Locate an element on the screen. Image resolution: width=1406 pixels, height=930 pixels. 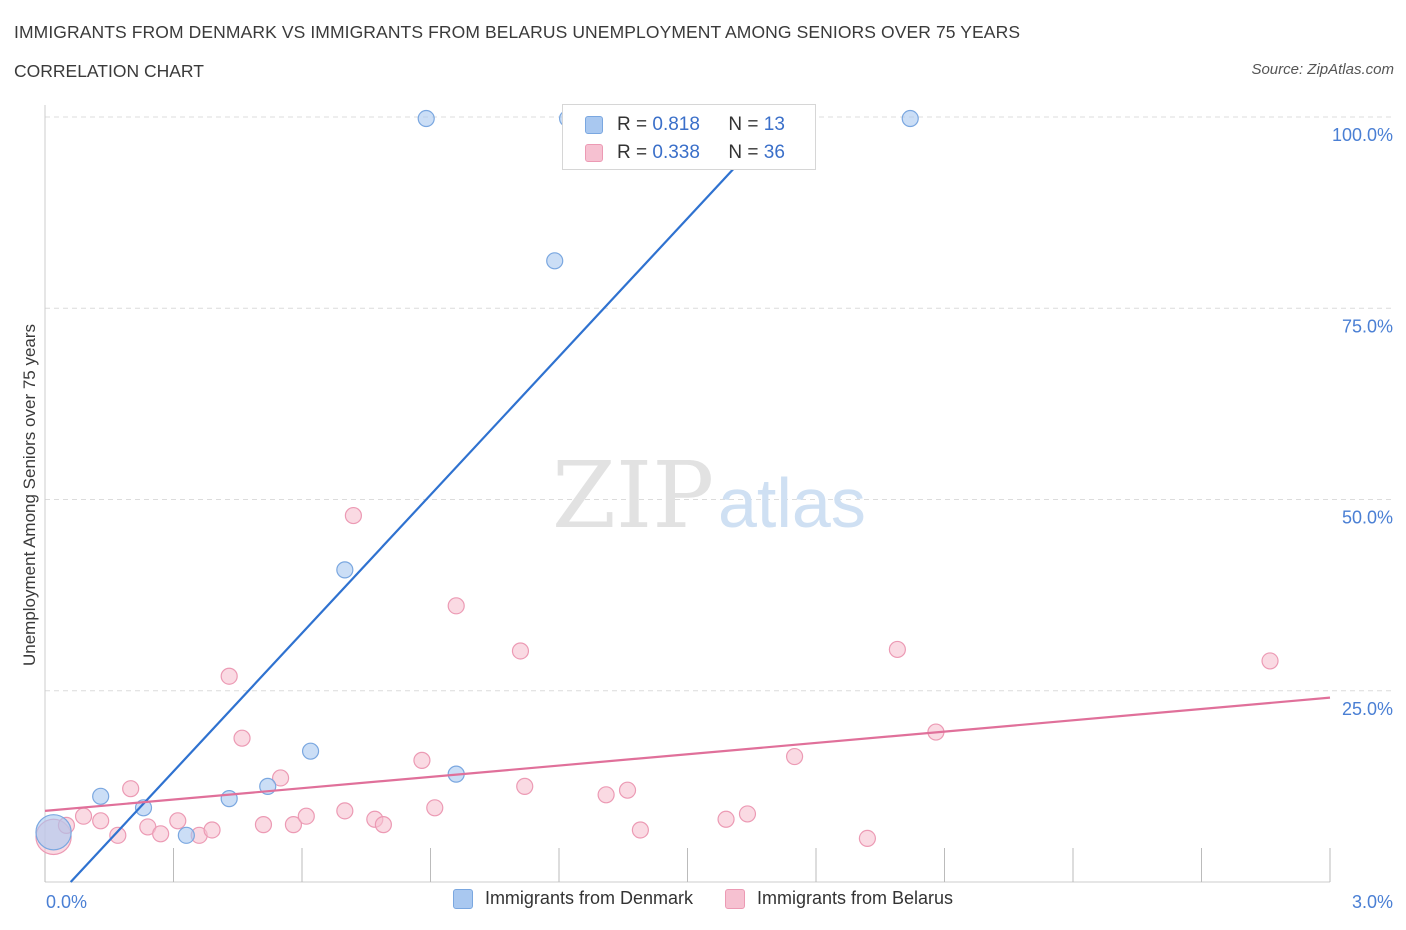
stats-legend: R = 0.818 N = 13 R = 0.338 N = 36 is located at coordinates (689, 137).